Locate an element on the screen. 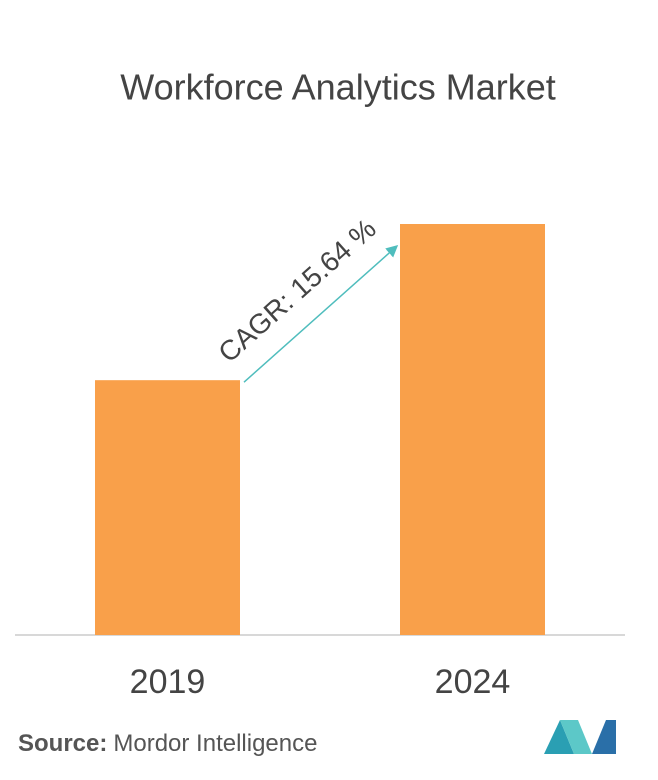 Image resolution: width=658 pixels, height=780 pixels. x-tick-label: 2019 is located at coordinates (168, 682).